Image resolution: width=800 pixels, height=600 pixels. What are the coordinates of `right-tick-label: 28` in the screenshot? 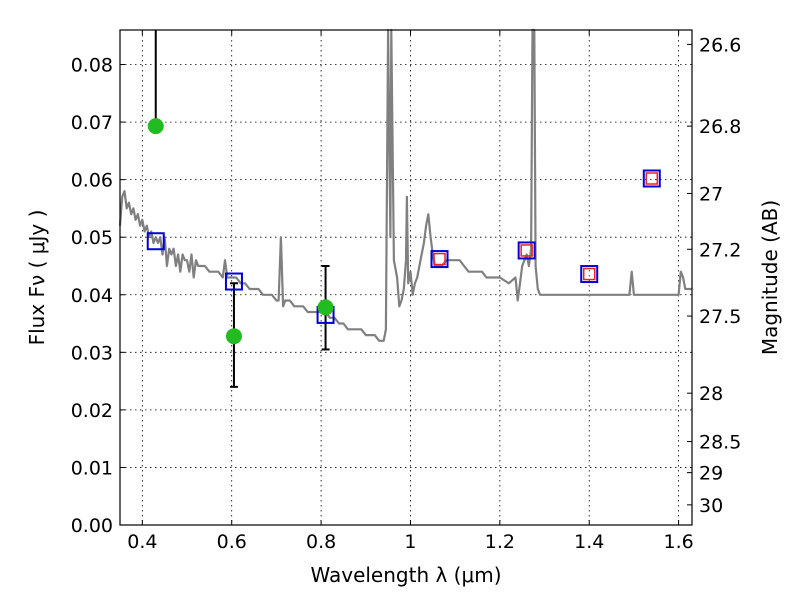 It's located at (711, 394).